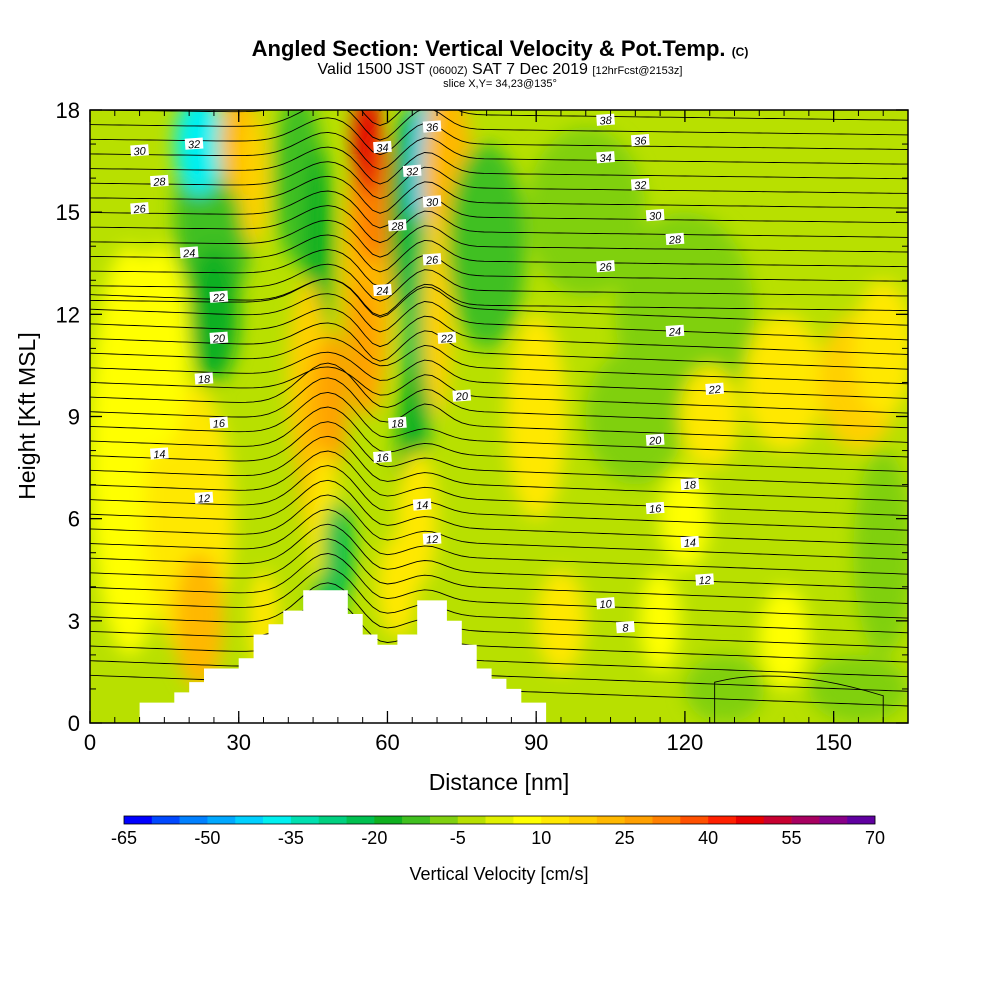 The height and width of the screenshot is (1000, 1000). Describe the element at coordinates (833, 742) in the screenshot. I see `x-tick-label: 150` at that location.